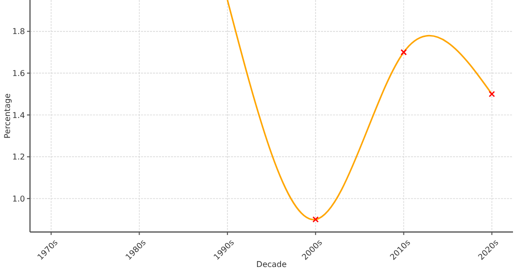 The width and height of the screenshot is (520, 272). I want to click on y-tick-label: 1.0, so click(18, 199).